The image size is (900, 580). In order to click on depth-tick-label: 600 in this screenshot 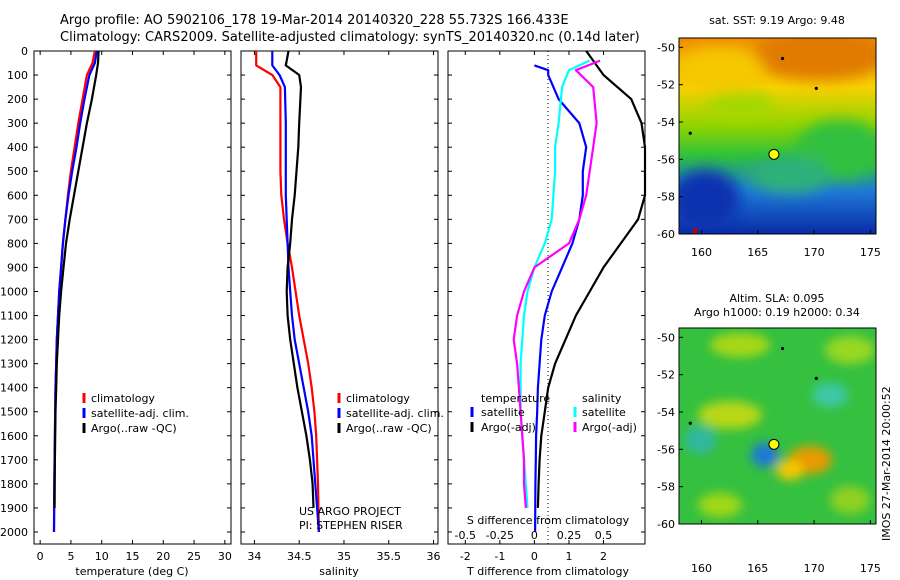, I will do `click(17, 195)`.